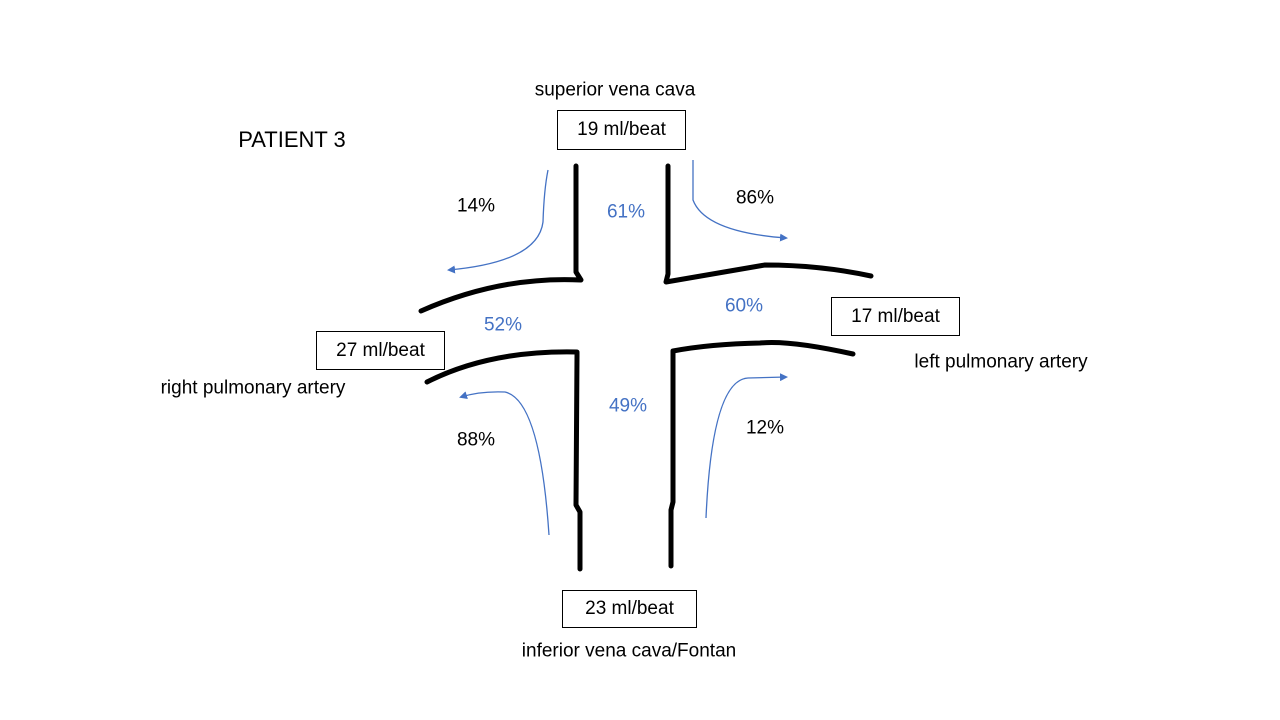 This screenshot has width=1280, height=720. Describe the element at coordinates (615, 90) in the screenshot. I see `svc-label: superior vena cava` at that location.